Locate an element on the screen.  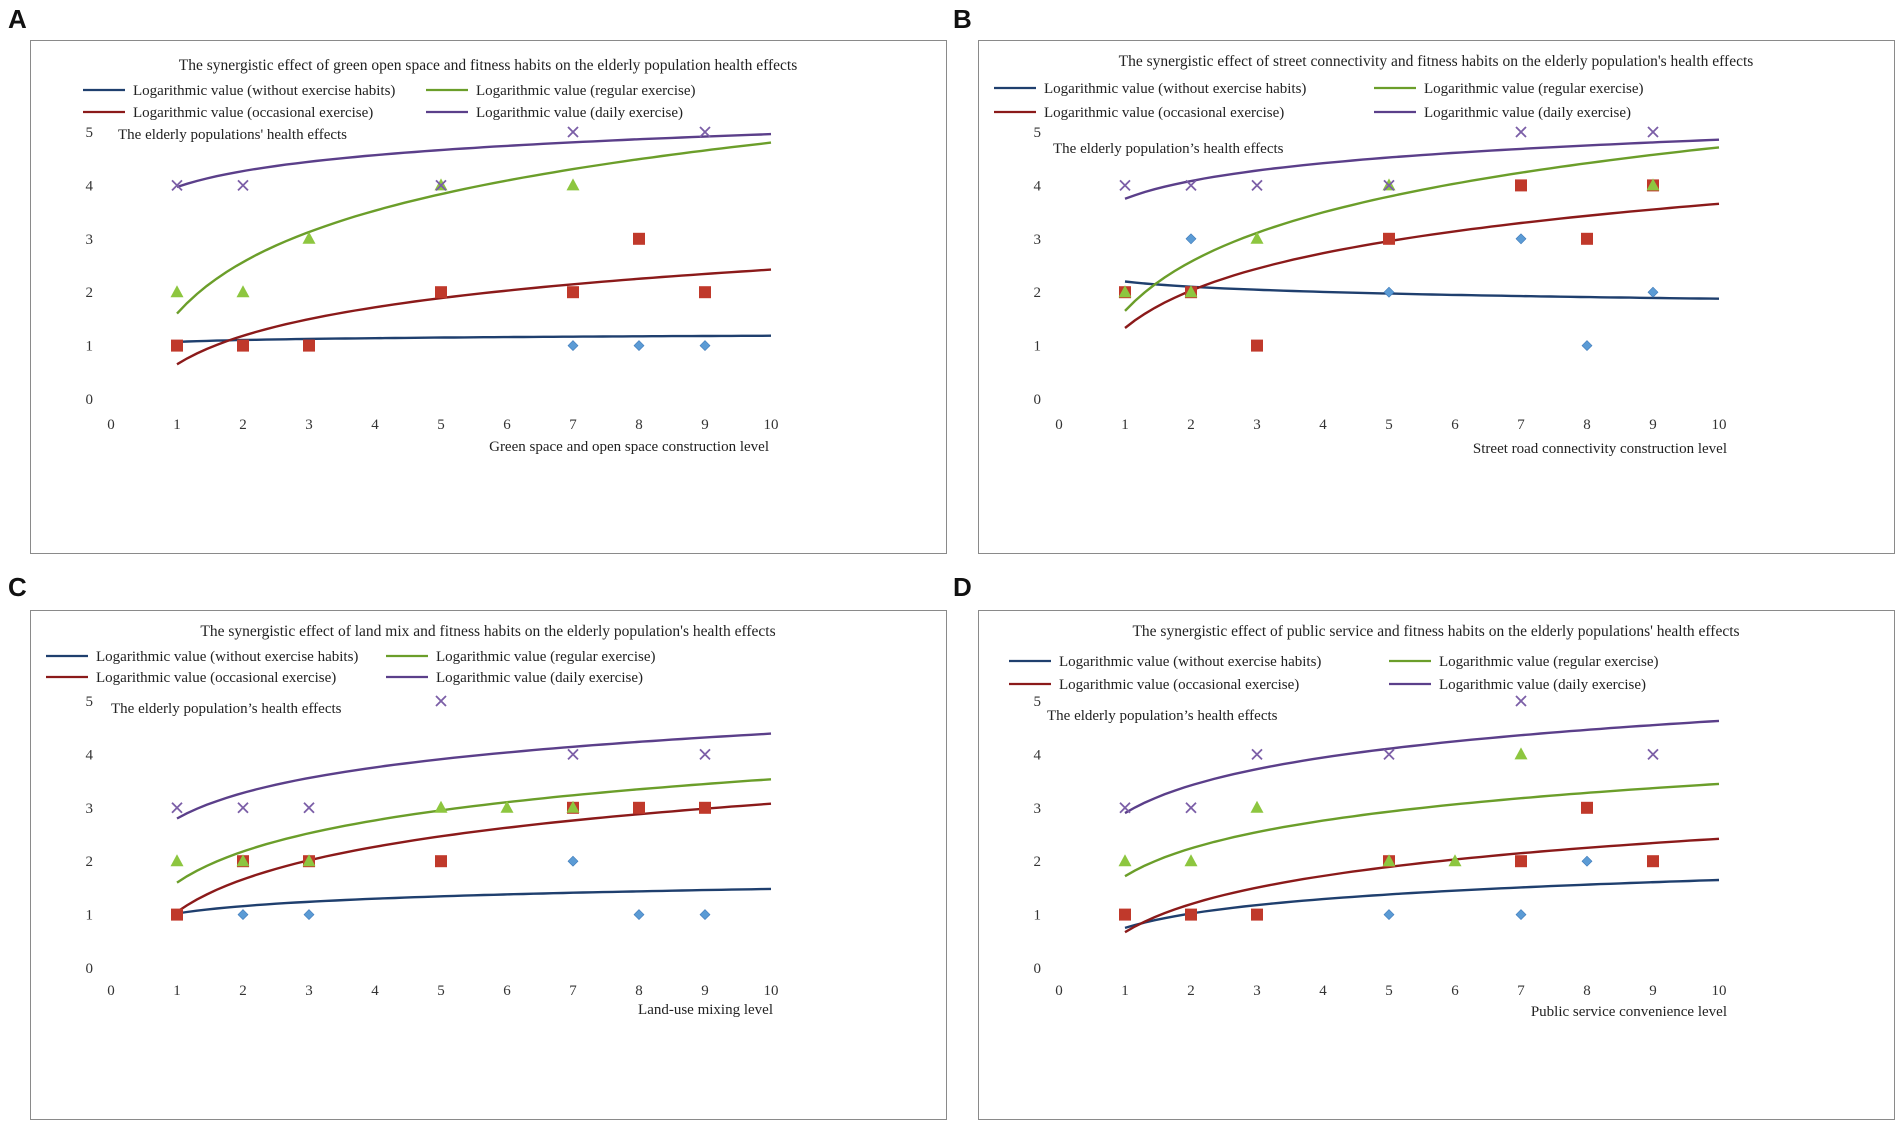
x-tick-label: 8 is located at coordinates (1587, 991).